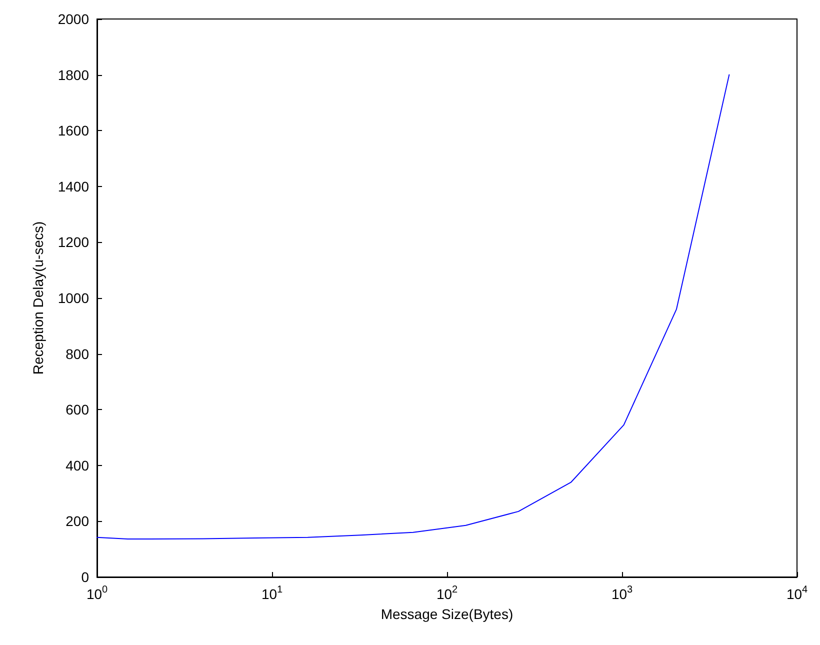 The height and width of the screenshot is (645, 820). Describe the element at coordinates (78, 465) in the screenshot. I see `y-tick-label: 400` at that location.